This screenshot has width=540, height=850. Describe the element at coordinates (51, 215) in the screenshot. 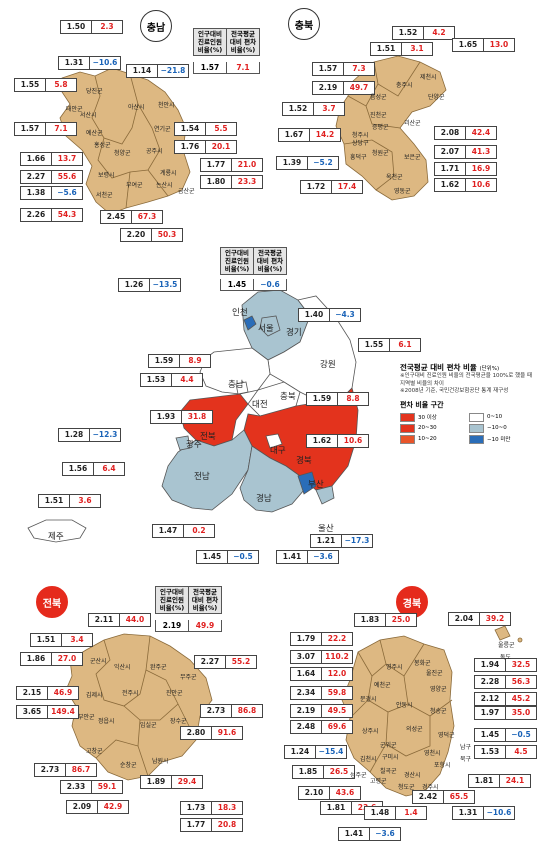

I see `chungnam-label-box: 2.26 54.3` at that location.